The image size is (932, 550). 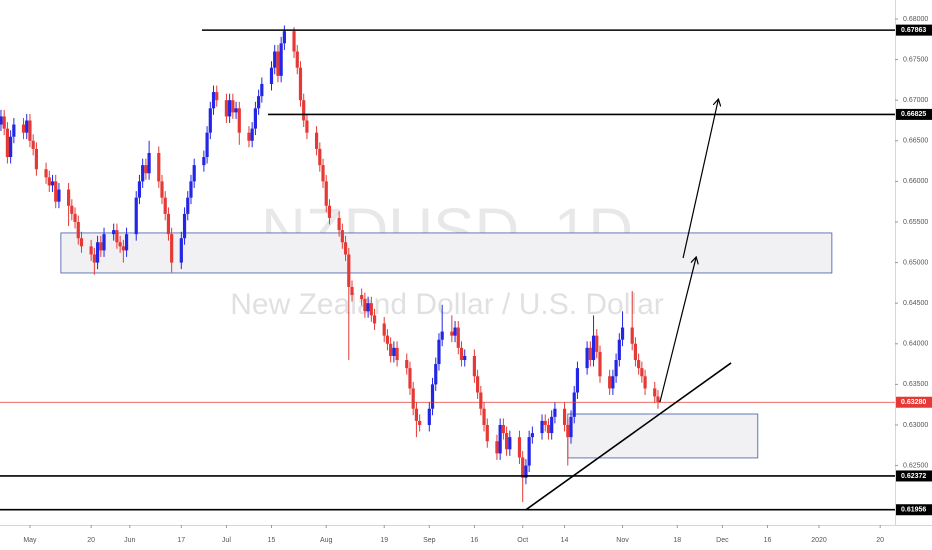 I want to click on x-tick-label: 16, so click(x=768, y=540).